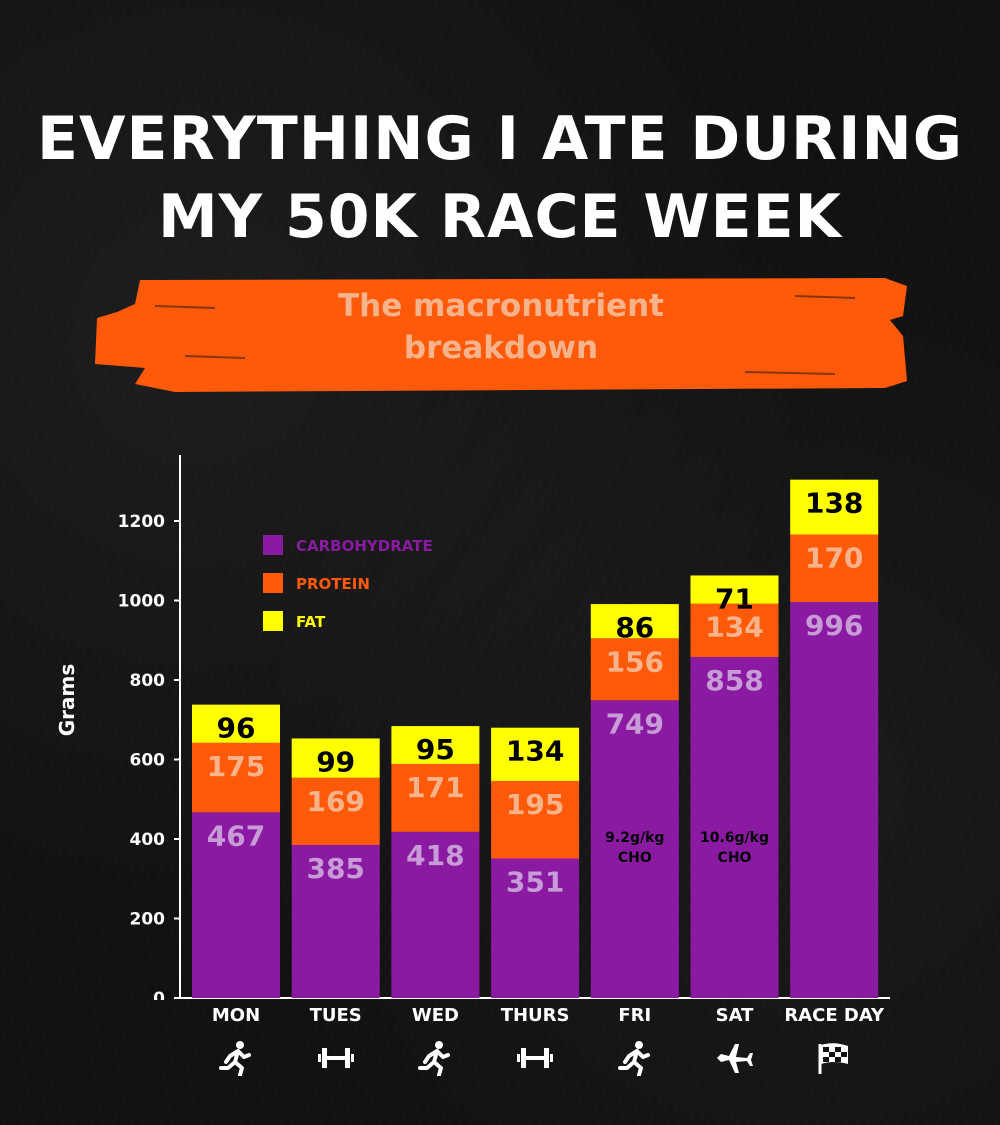 Image resolution: width=1000 pixels, height=1125 pixels. Describe the element at coordinates (635, 661) in the screenshot. I see `data-label: 156` at that location.